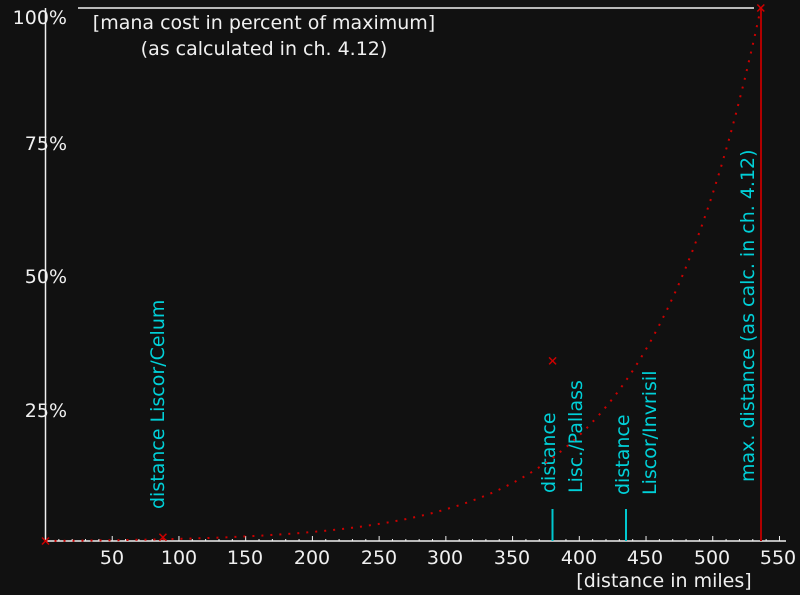  Describe the element at coordinates (712, 558) in the screenshot. I see `x-tick-500: 500` at that location.